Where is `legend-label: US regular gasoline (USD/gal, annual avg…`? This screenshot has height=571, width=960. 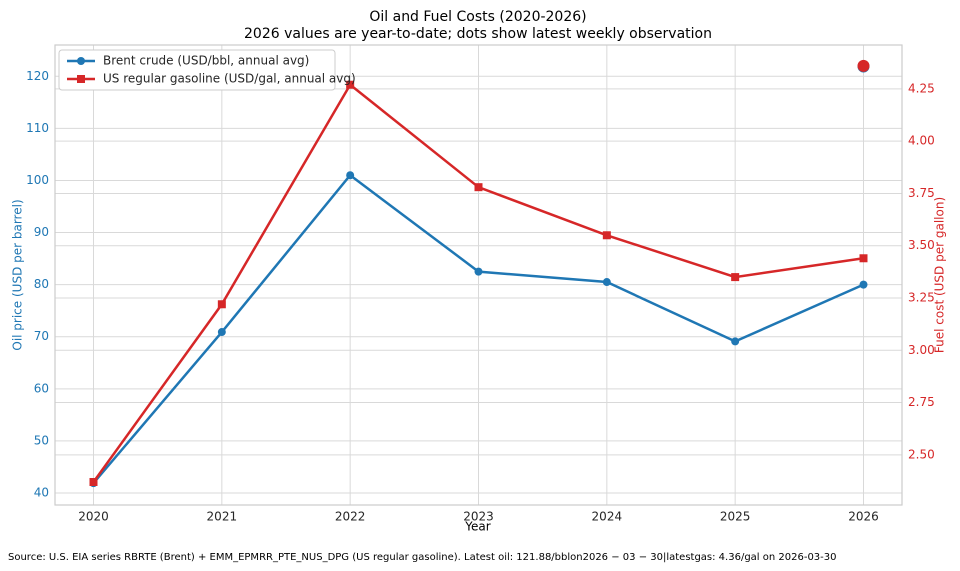 legend-label: US regular gasoline (USD/gal, annual avg… is located at coordinates (229, 79).